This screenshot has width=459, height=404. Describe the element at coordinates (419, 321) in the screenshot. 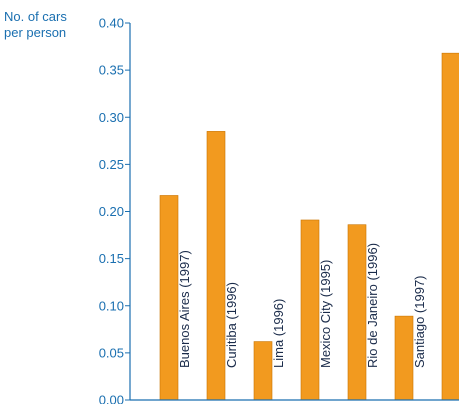

I see `category-label: Santiago (1997)` at that location.